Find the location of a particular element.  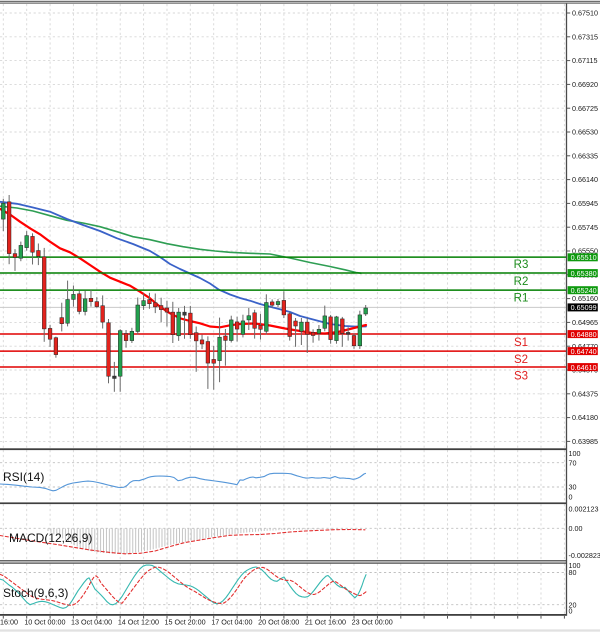

svg-text: 15 Oct 20:00 is located at coordinates (185, 622).